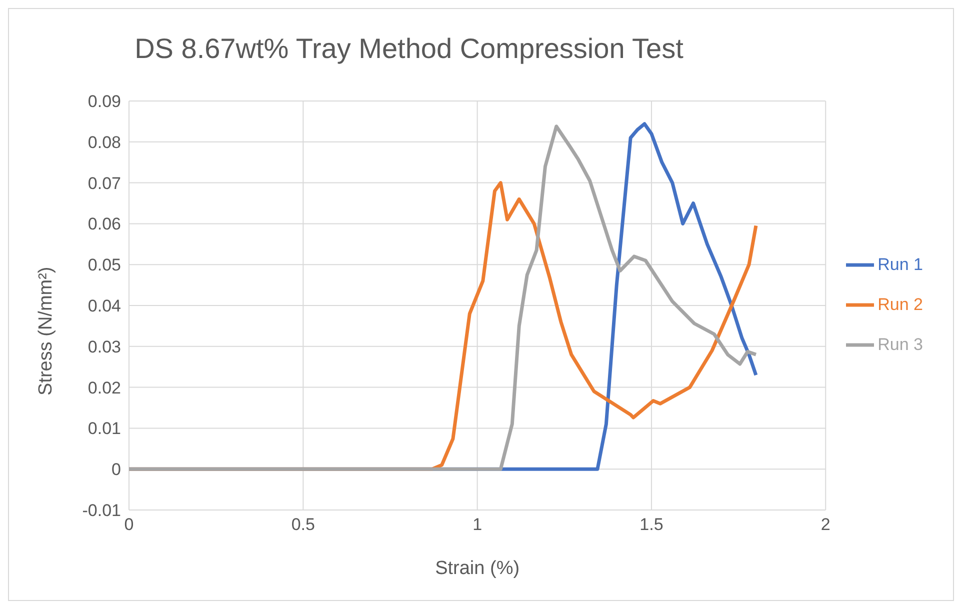  I want to click on y-tick-label: 0.07, so click(104, 183).